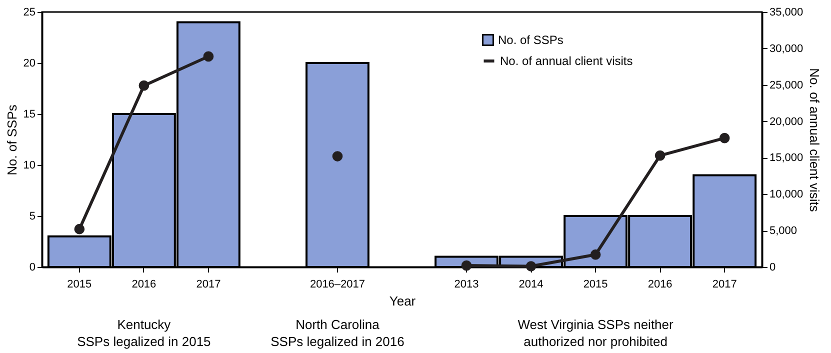  What do you see at coordinates (29, 114) in the screenshot?
I see `y-tick-label: 15` at bounding box center [29, 114].